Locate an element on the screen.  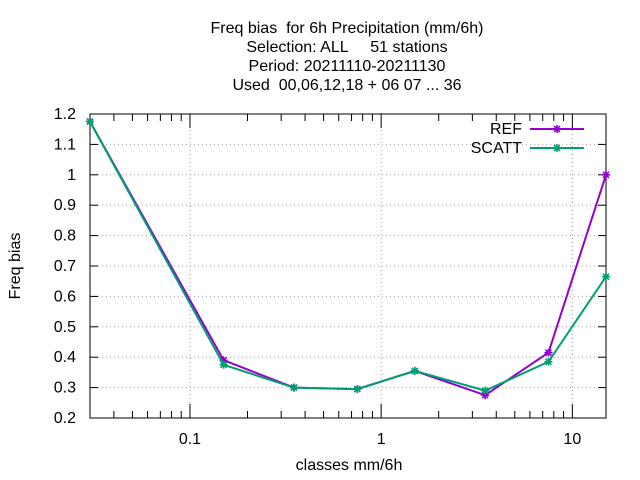
title-line: Freq bias for 6h Precipitation (mm/6h) is located at coordinates (347, 28).